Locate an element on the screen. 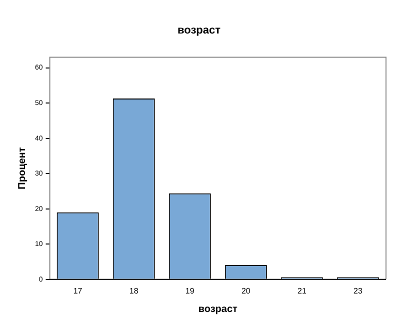  x-tick-label: 21 is located at coordinates (302, 291).